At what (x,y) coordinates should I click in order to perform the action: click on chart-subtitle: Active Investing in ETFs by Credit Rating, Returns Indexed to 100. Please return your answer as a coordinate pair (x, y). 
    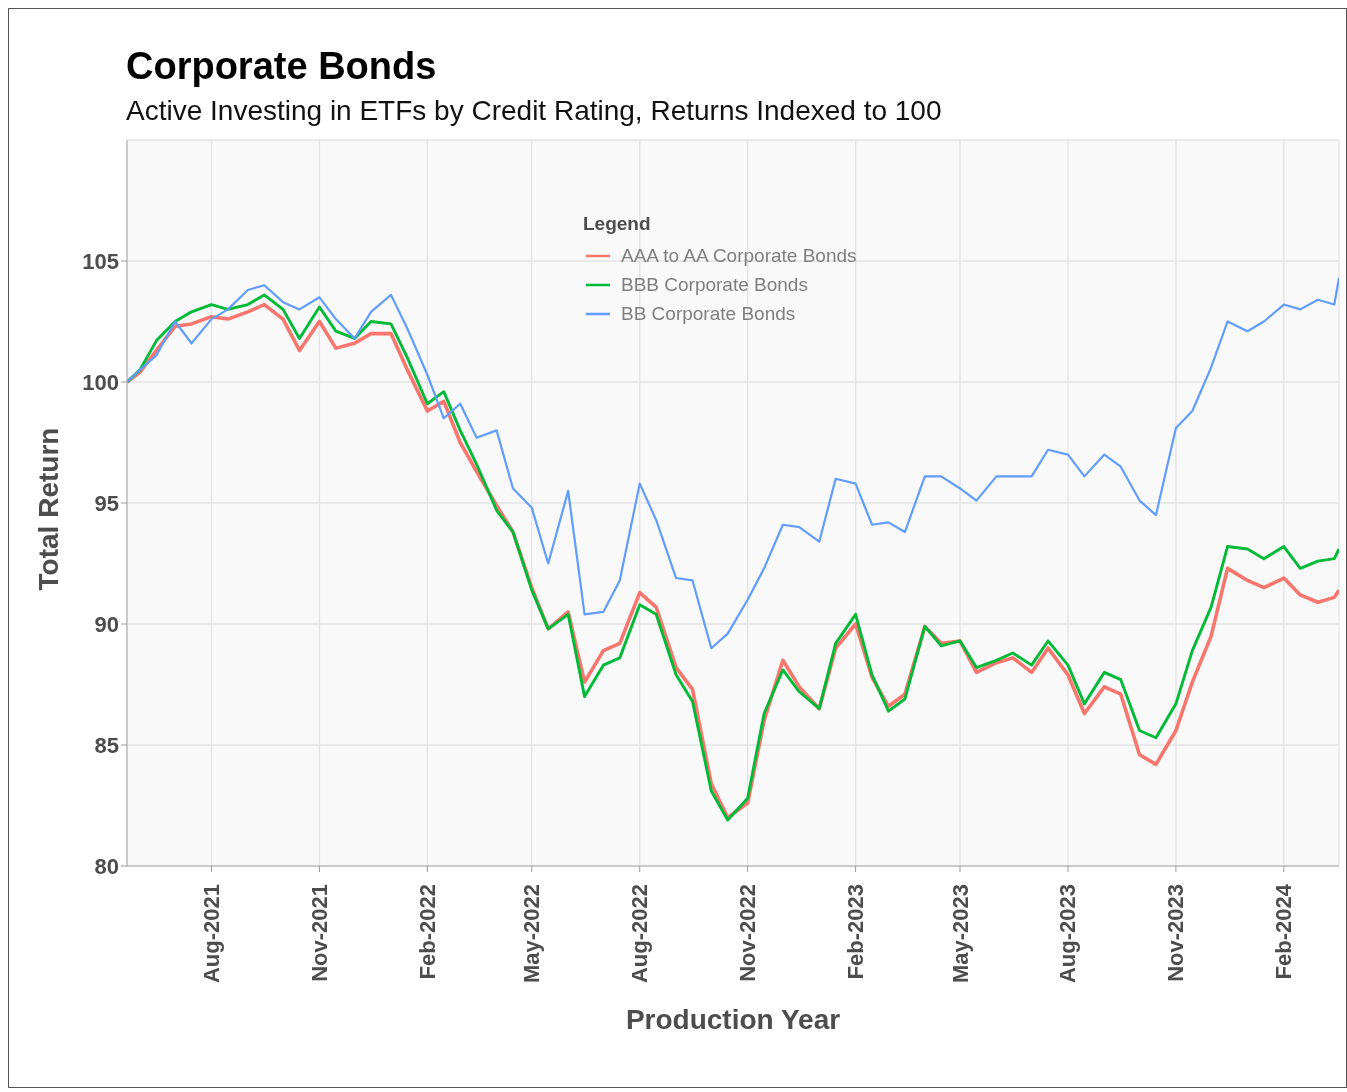
    Looking at the image, I should click on (534, 111).